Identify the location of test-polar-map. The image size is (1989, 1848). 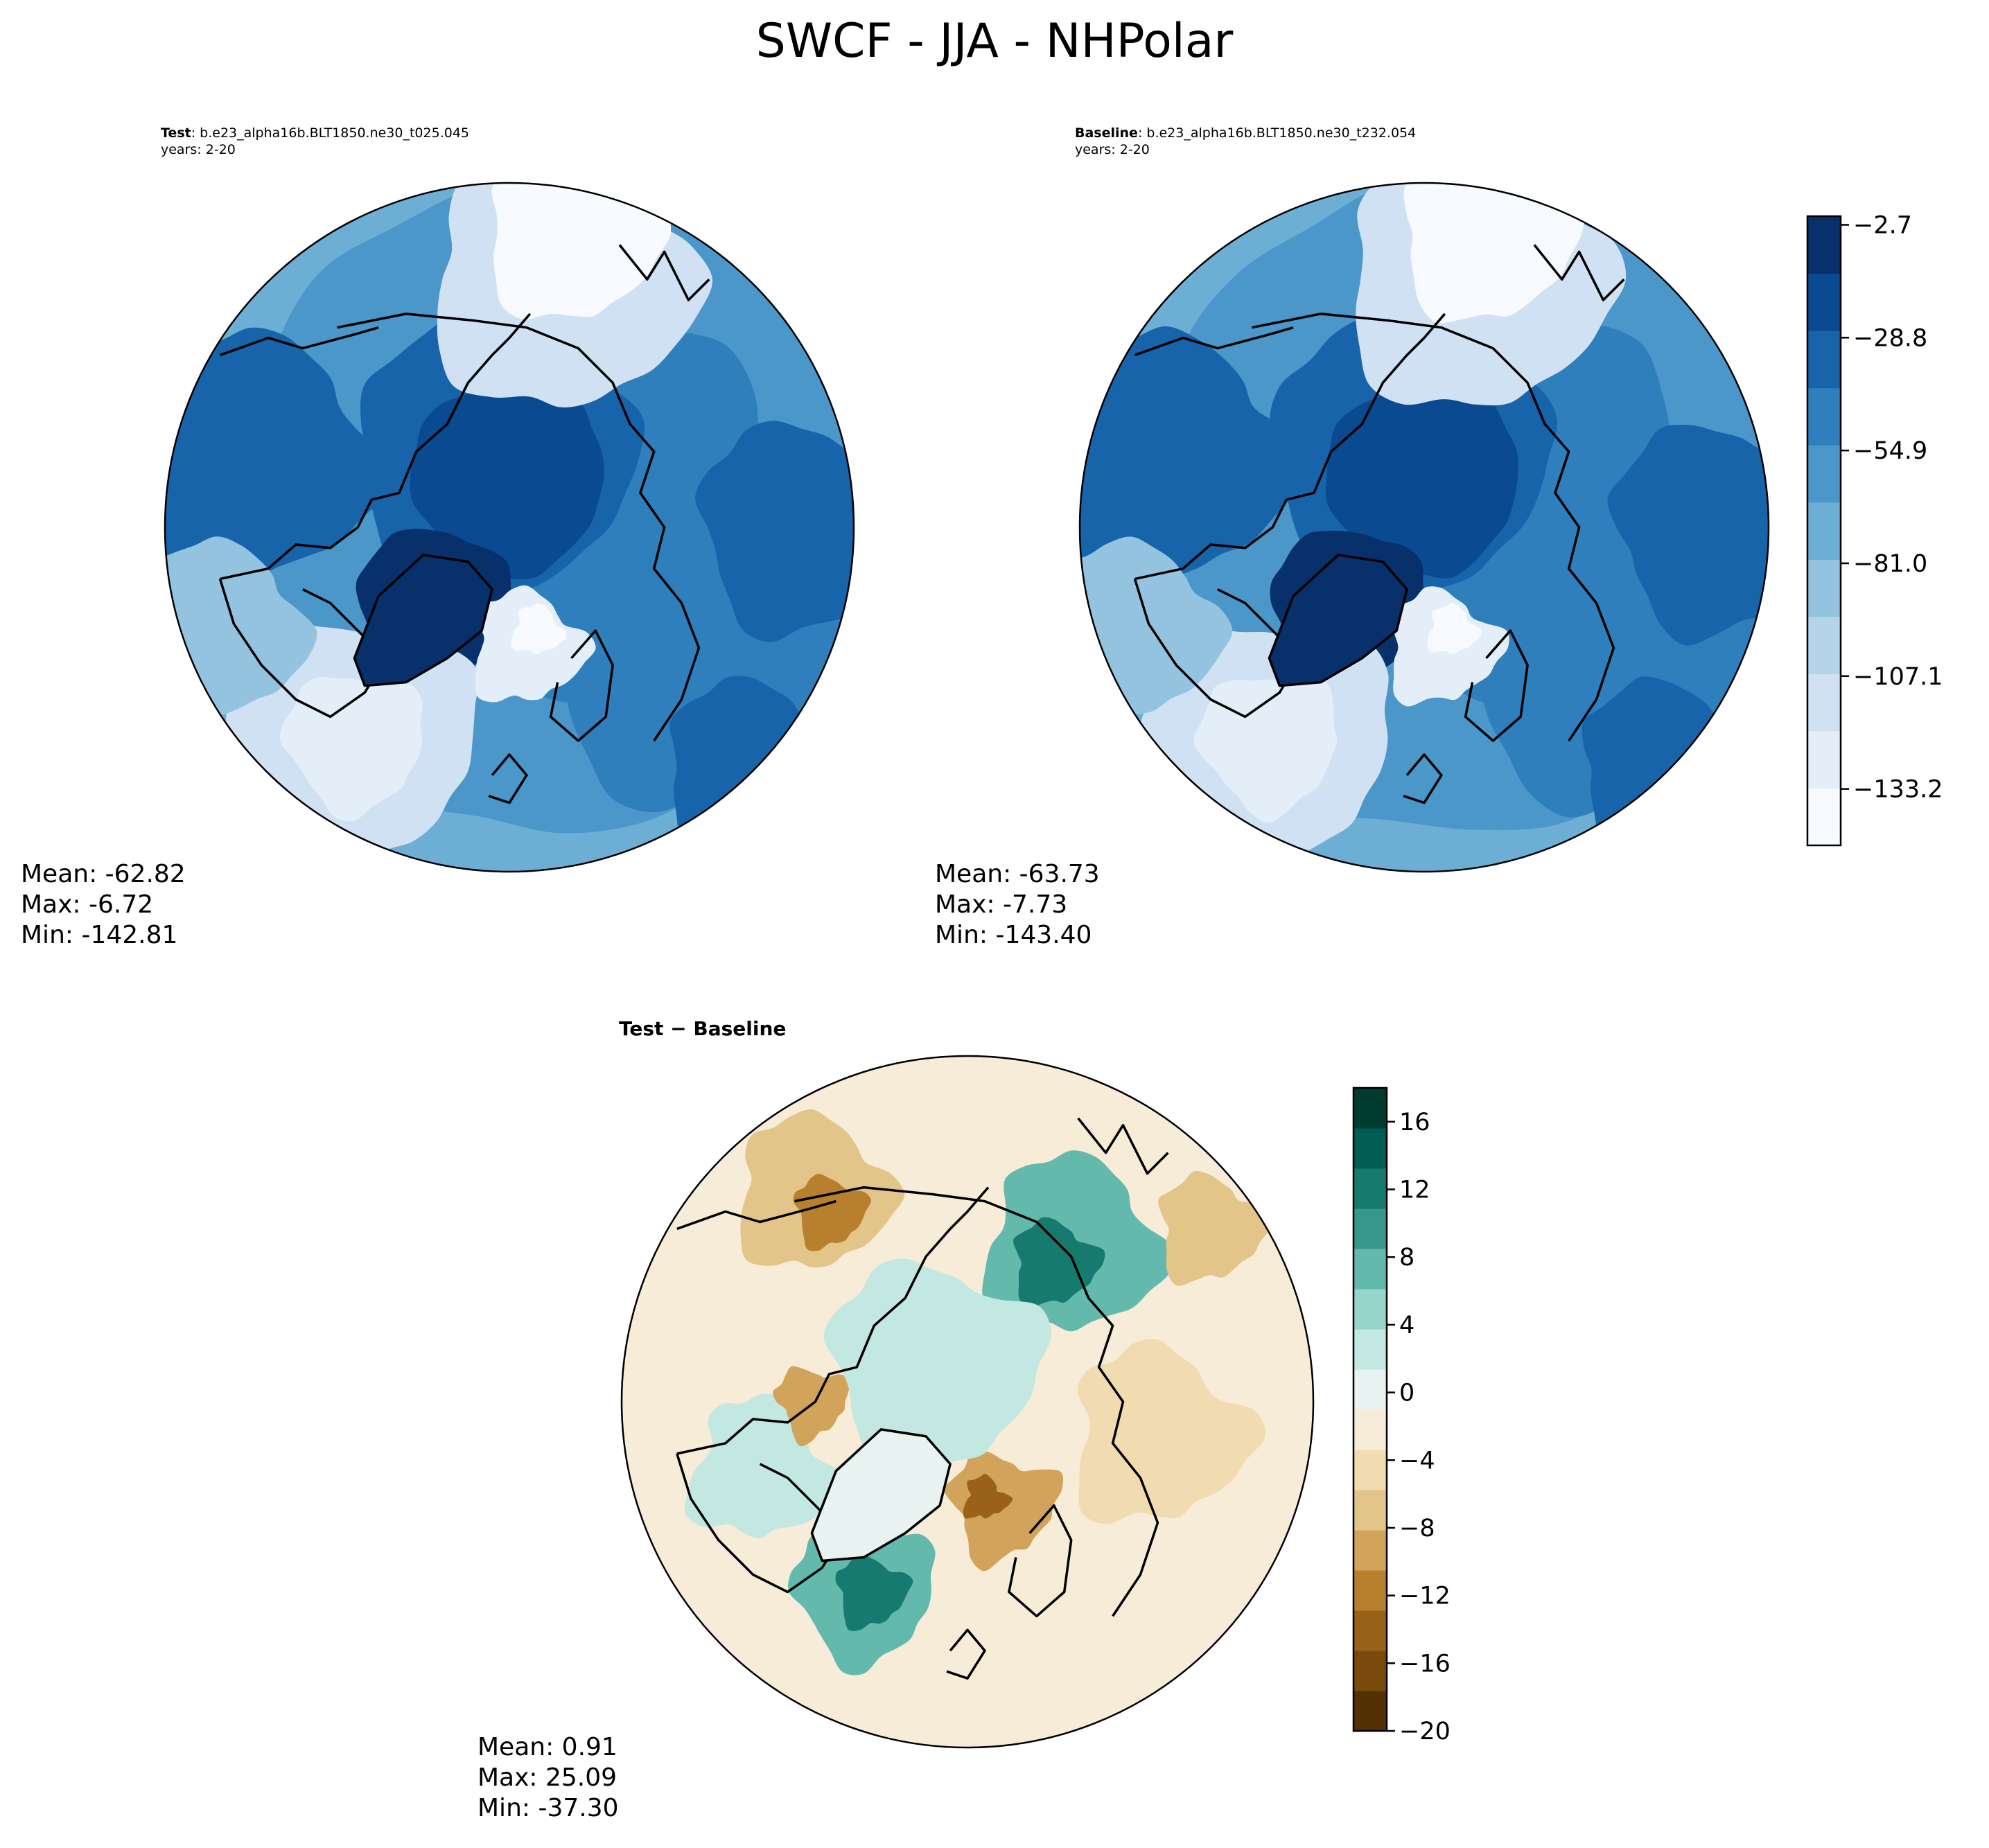
(509, 527).